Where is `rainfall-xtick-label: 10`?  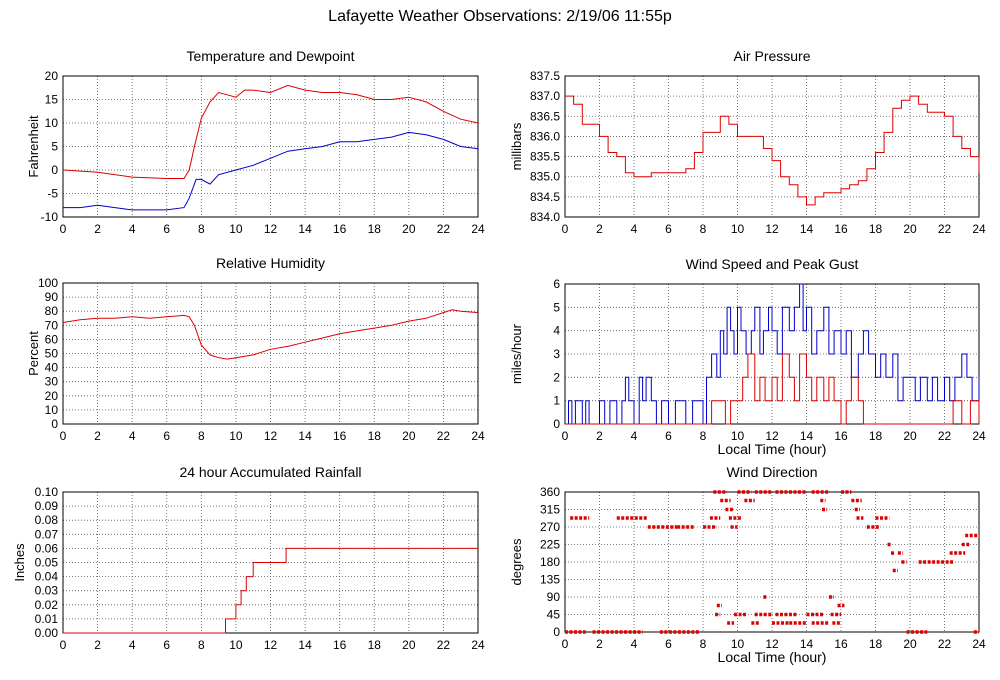
rainfall-xtick-label: 10 is located at coordinates (236, 645).